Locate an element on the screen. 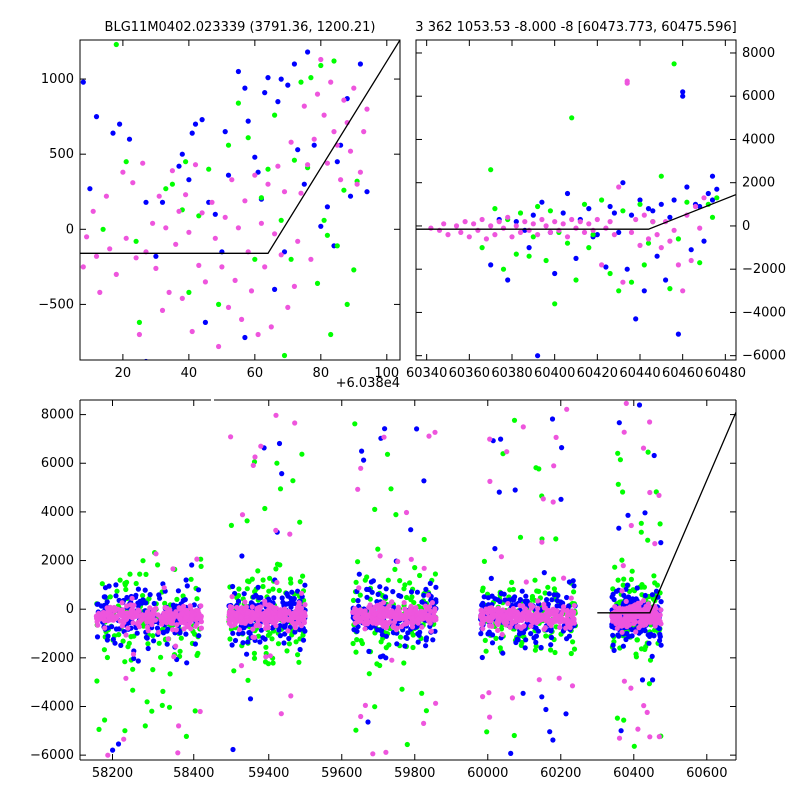 This screenshot has height=800, width=800. x-tick-label: 58400 is located at coordinates (193, 773).